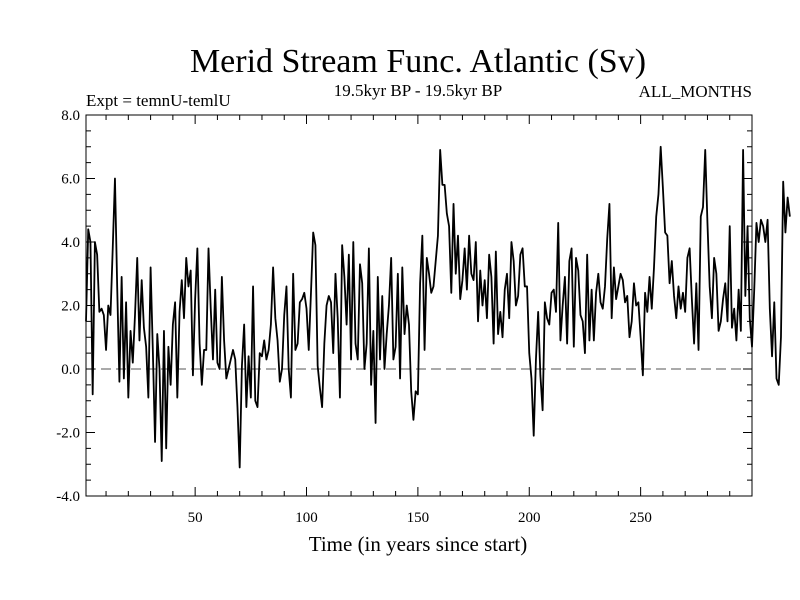  I want to click on x-tick-label: 200, so click(529, 518).